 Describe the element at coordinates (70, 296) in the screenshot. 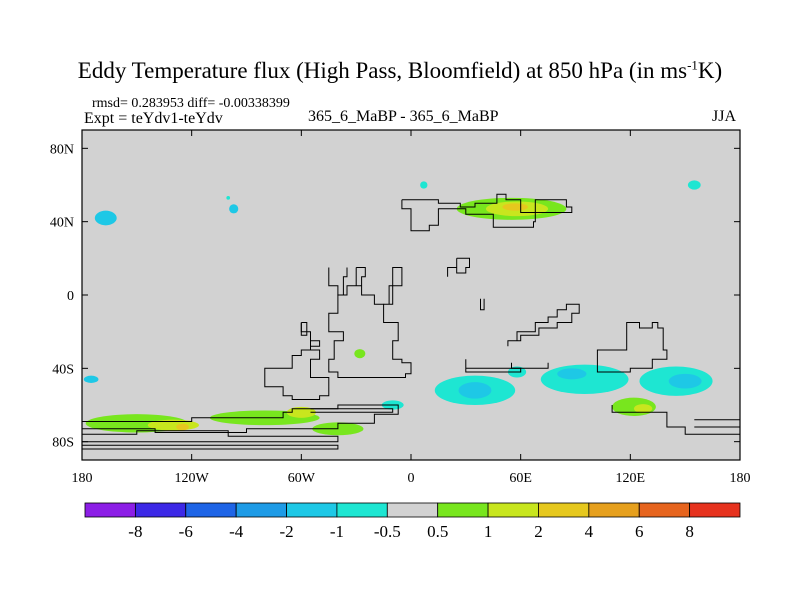

I see `y-tick-label: 0` at that location.